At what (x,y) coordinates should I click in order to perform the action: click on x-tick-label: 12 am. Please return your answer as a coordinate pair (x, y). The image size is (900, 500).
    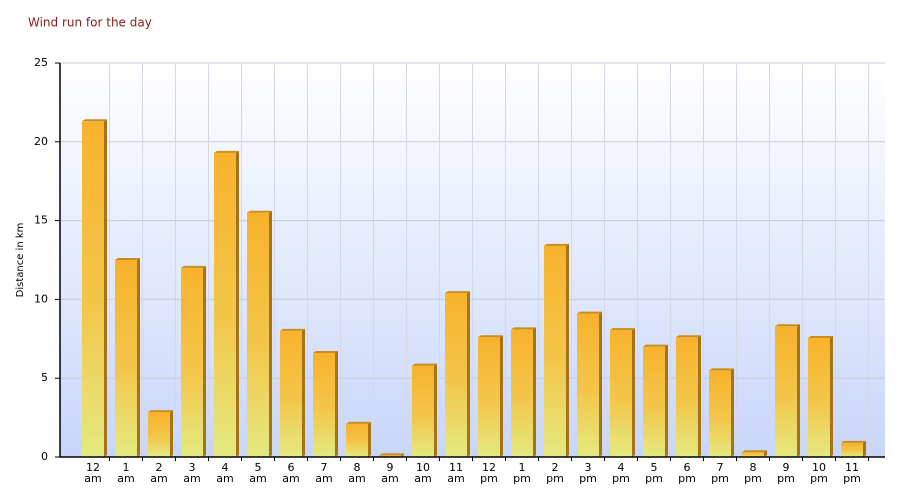
    Looking at the image, I should click on (93, 473).